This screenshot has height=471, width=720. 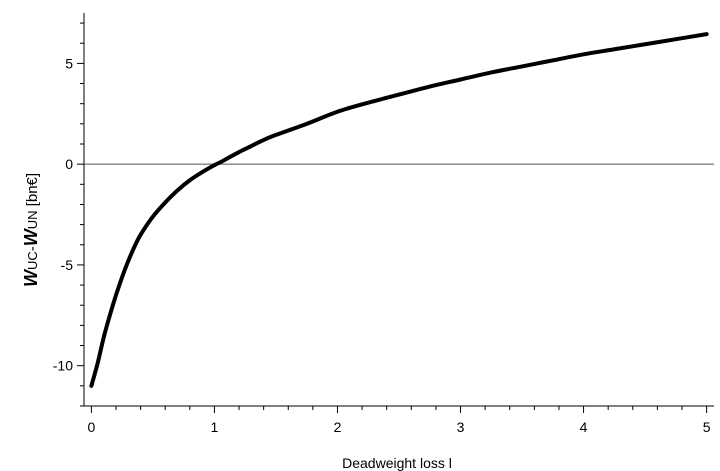 What do you see at coordinates (32, 219) in the screenshot?
I see `y-title-sub2: UN` at bounding box center [32, 219].